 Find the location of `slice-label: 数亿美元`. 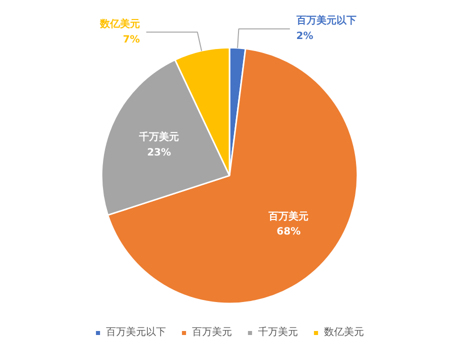

slice-label: 数亿美元 is located at coordinates (119, 24).